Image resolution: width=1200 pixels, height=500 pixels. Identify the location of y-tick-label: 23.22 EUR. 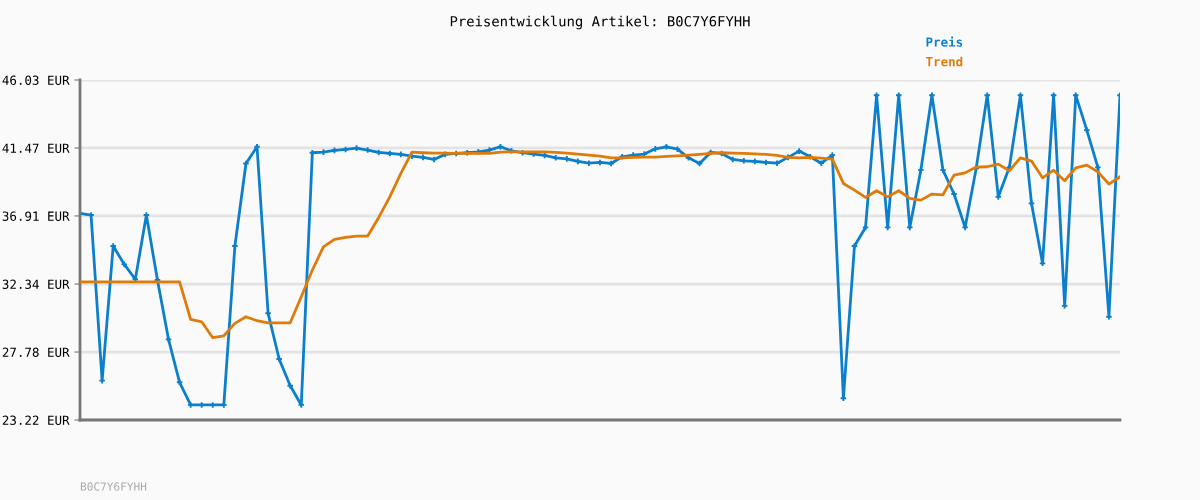
(36, 420).